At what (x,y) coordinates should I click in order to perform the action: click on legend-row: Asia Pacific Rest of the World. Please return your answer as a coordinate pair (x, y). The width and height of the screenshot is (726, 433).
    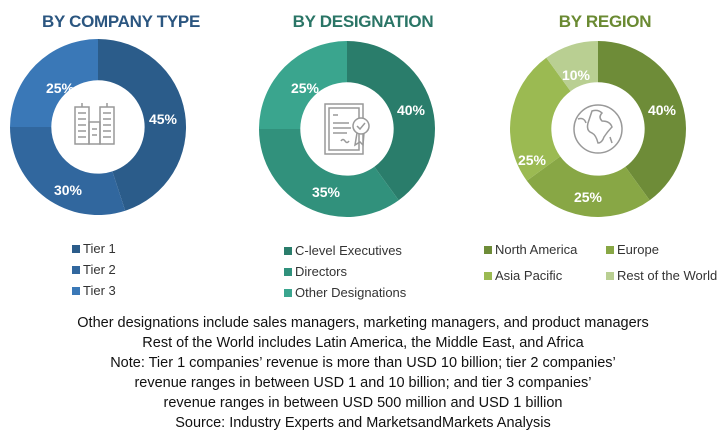
    Looking at the image, I should click on (605, 275).